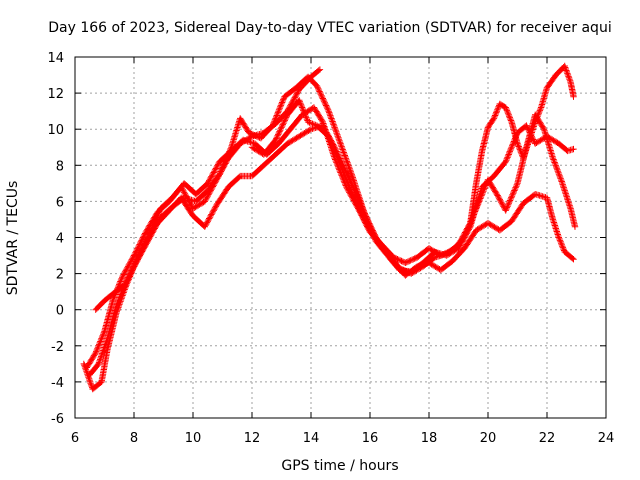 The image size is (640, 480). What do you see at coordinates (57, 383) in the screenshot?
I see `y-tick-label: -4` at bounding box center [57, 383].